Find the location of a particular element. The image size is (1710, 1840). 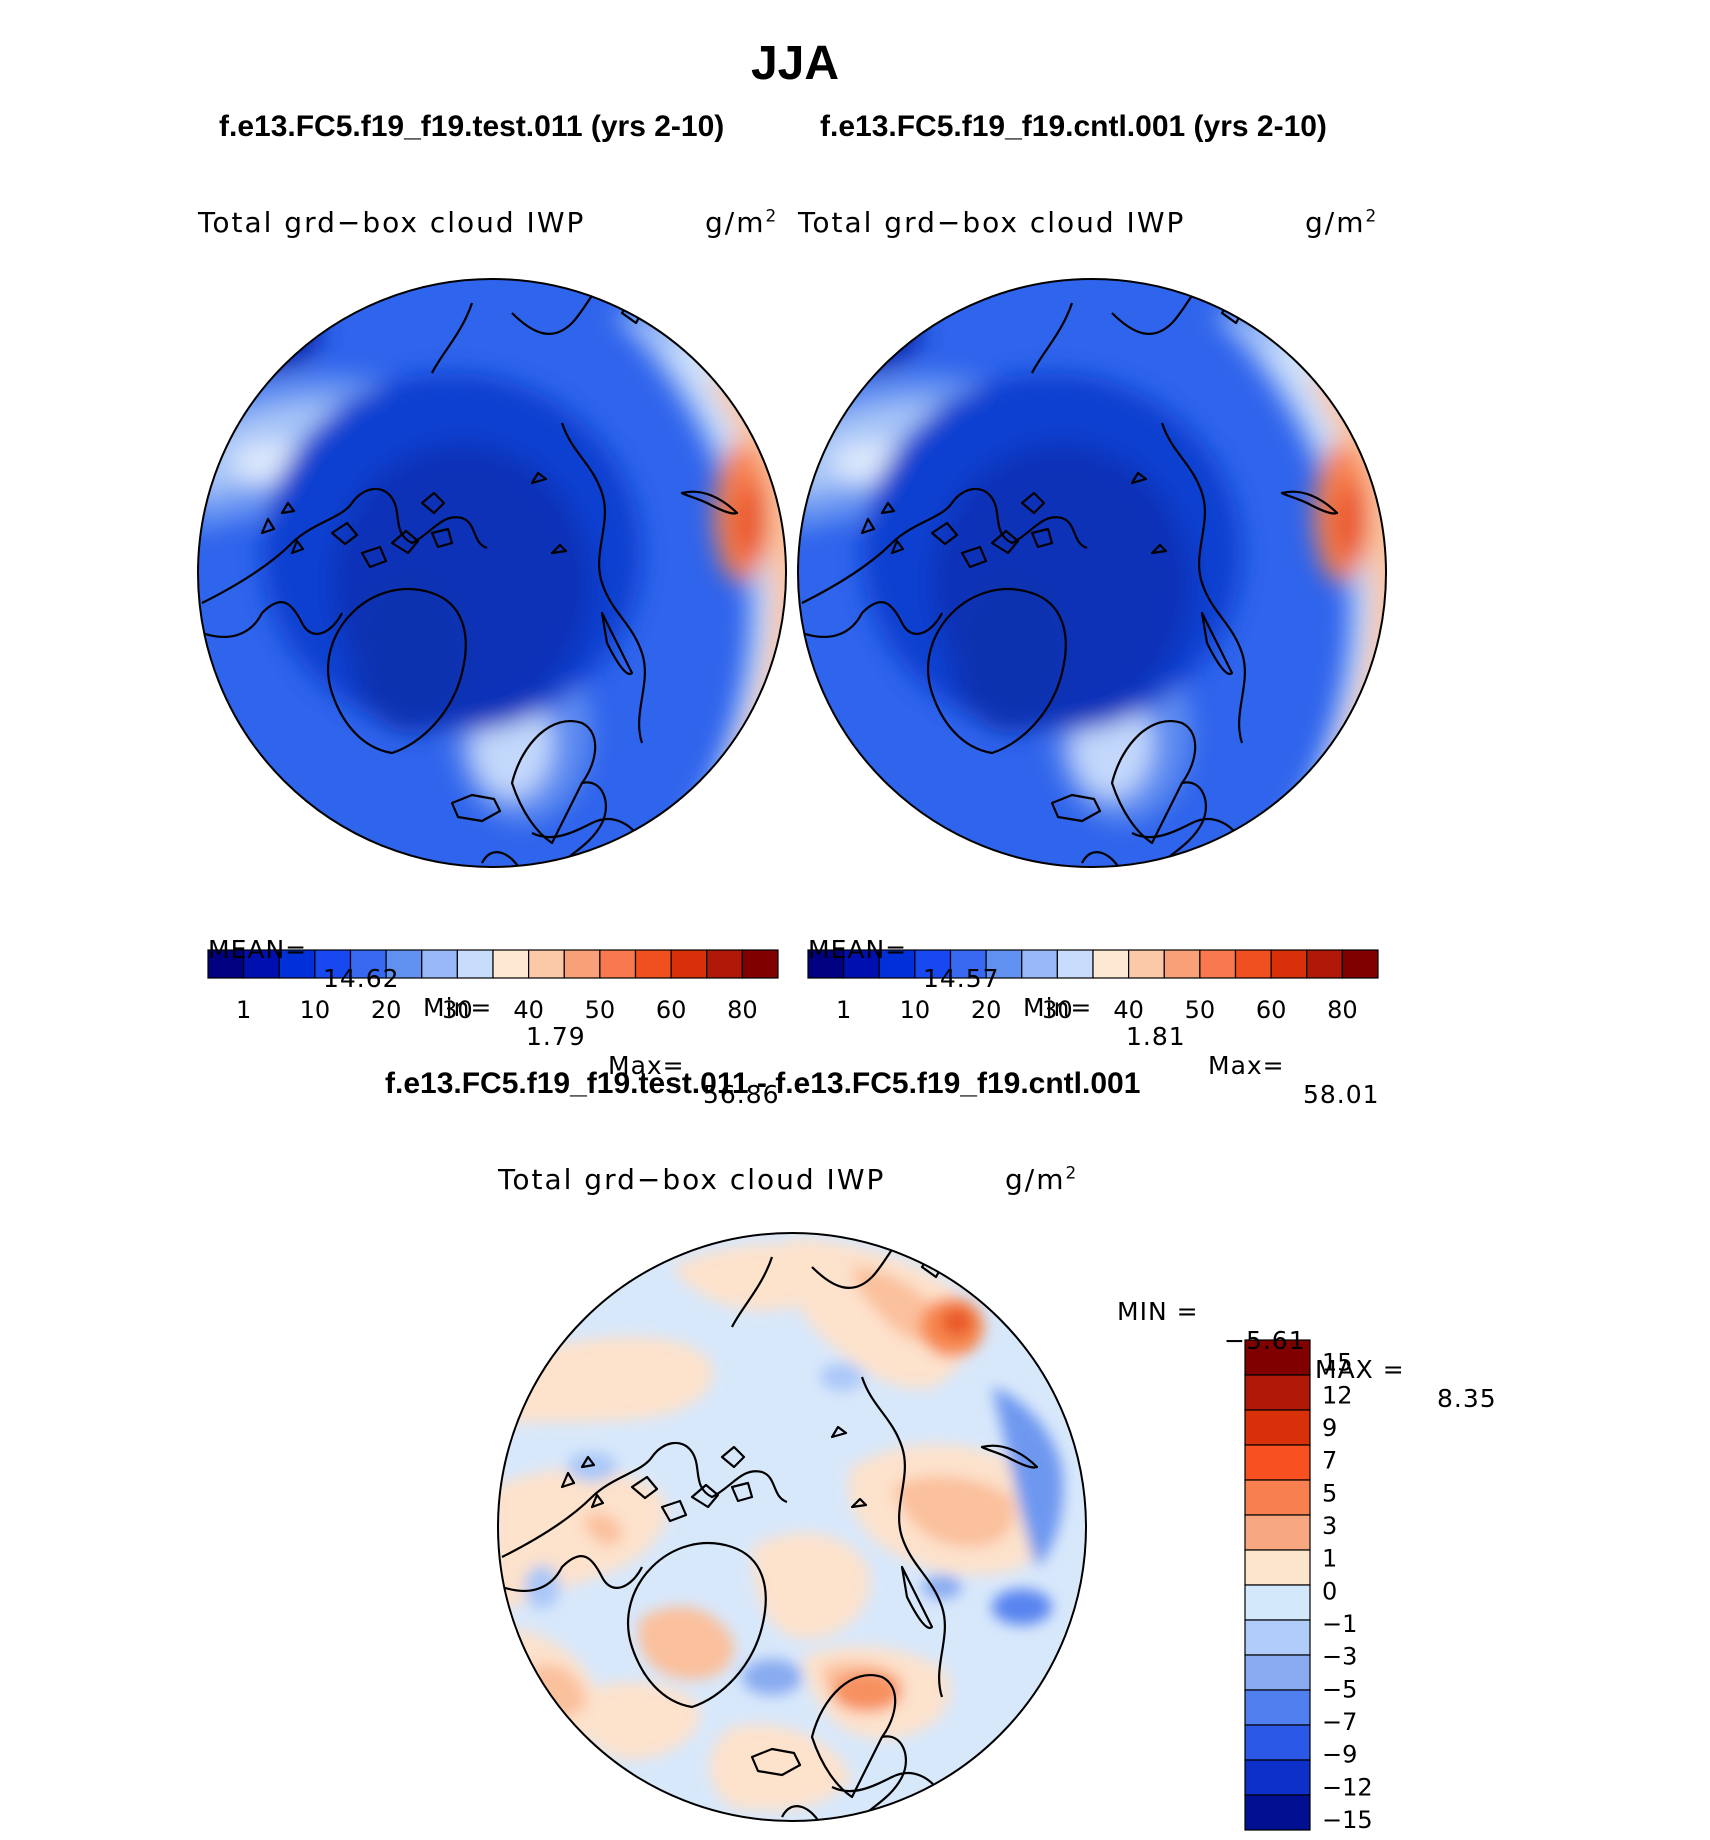

control-colorbar-label: 40 is located at coordinates (1128, 1010).